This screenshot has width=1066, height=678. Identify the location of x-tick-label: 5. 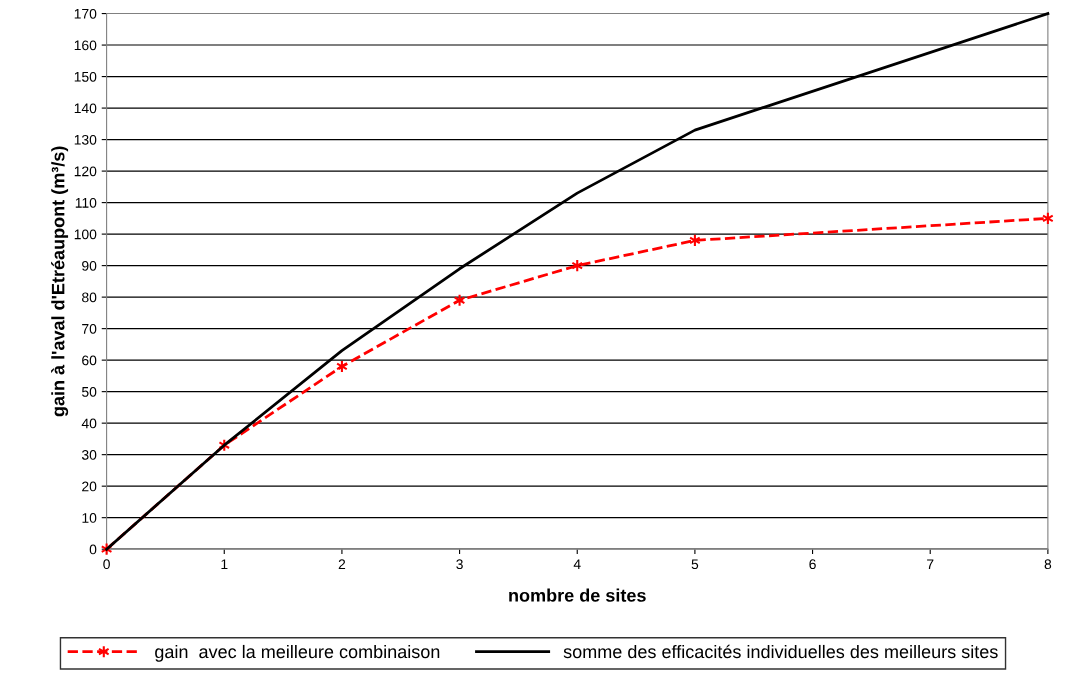
(695, 564).